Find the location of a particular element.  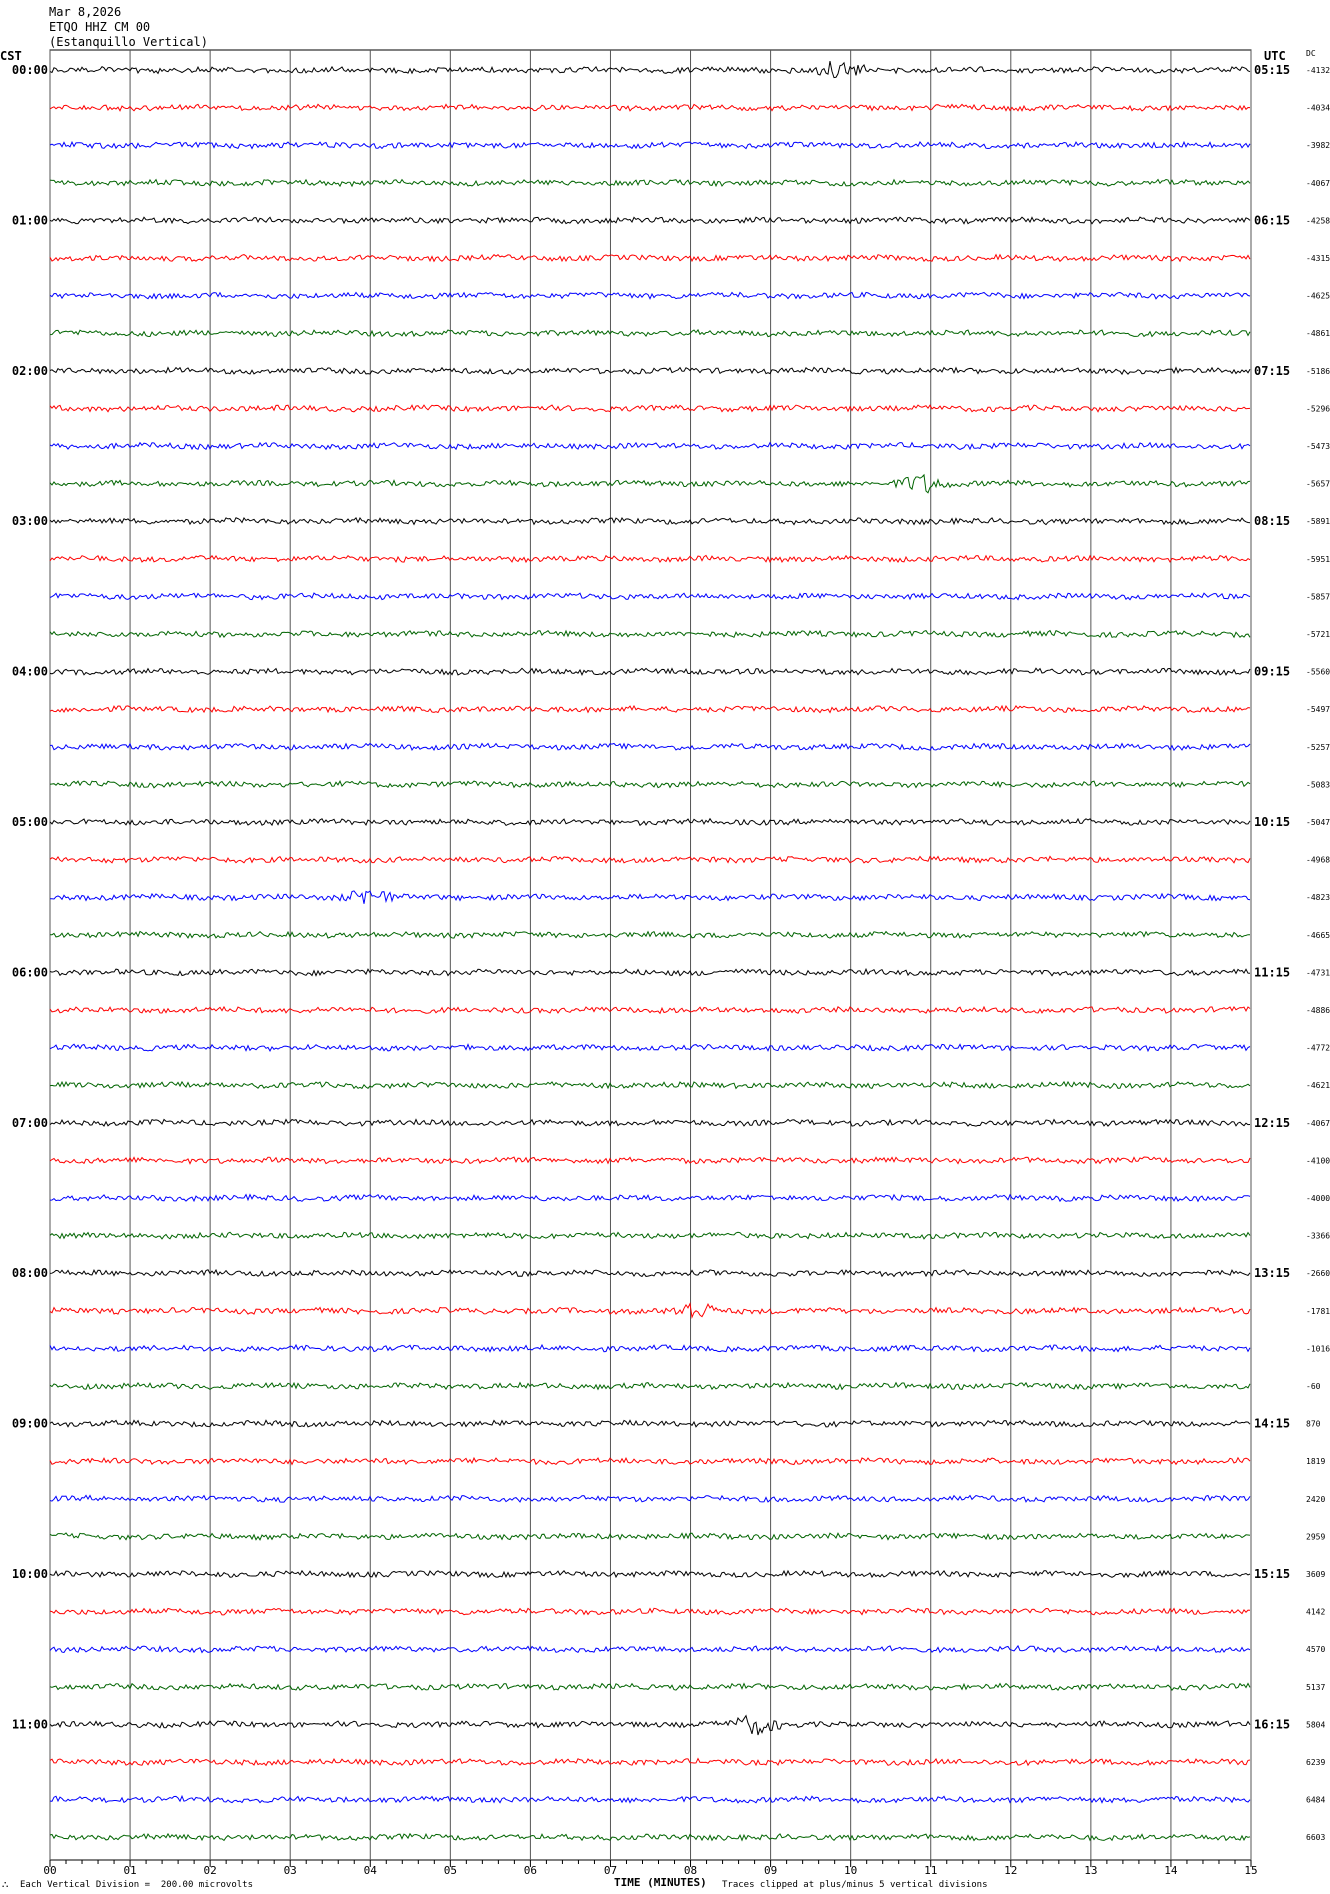

dc-offset-label: -3366 is located at coordinates (1318, 1236).